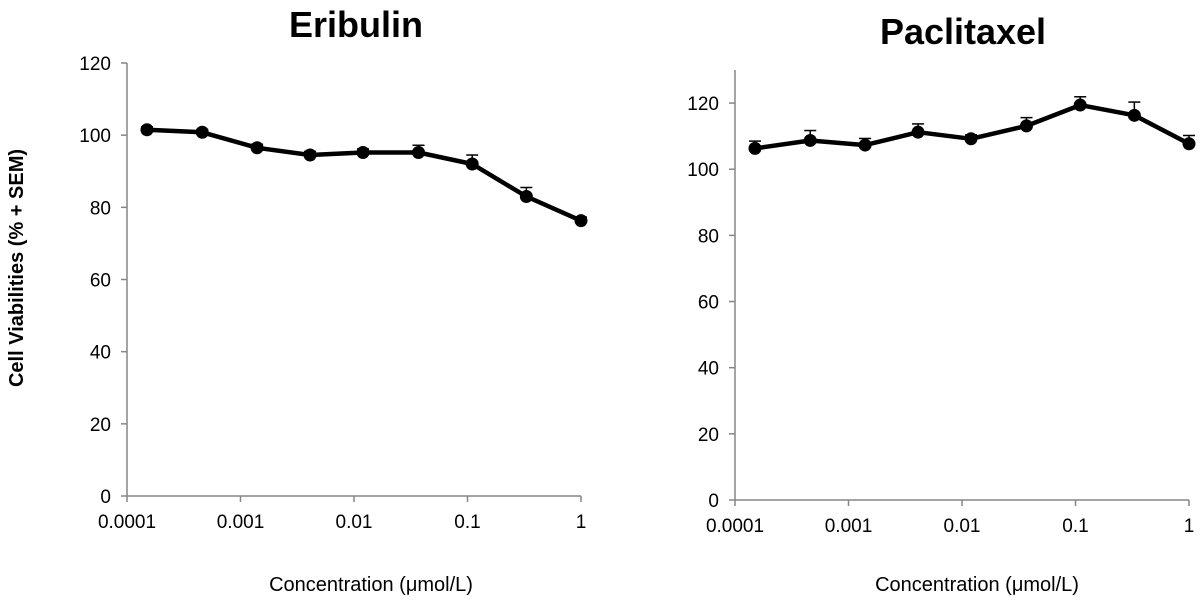 The width and height of the screenshot is (1200, 605). Describe the element at coordinates (963, 31) in the screenshot. I see `chart-title: Paclitaxel` at that location.